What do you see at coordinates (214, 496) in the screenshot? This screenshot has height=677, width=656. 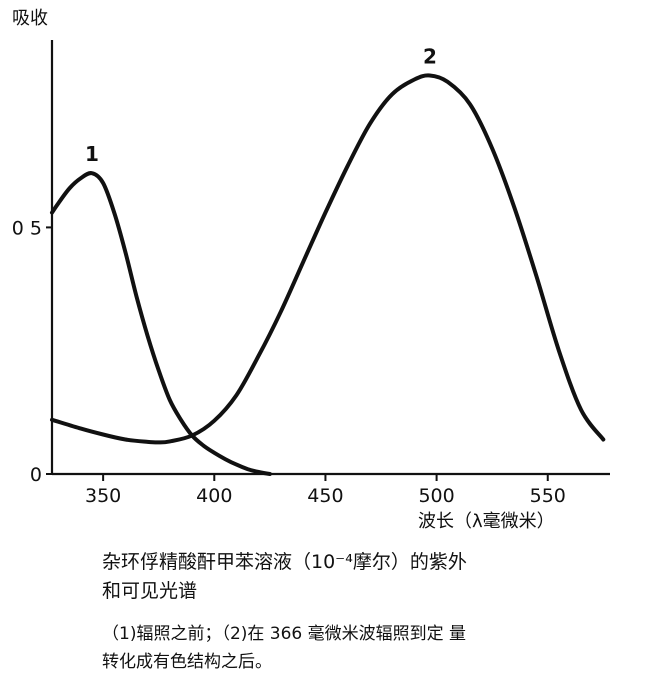 I see `x-tick-label-400: 400` at bounding box center [214, 496].